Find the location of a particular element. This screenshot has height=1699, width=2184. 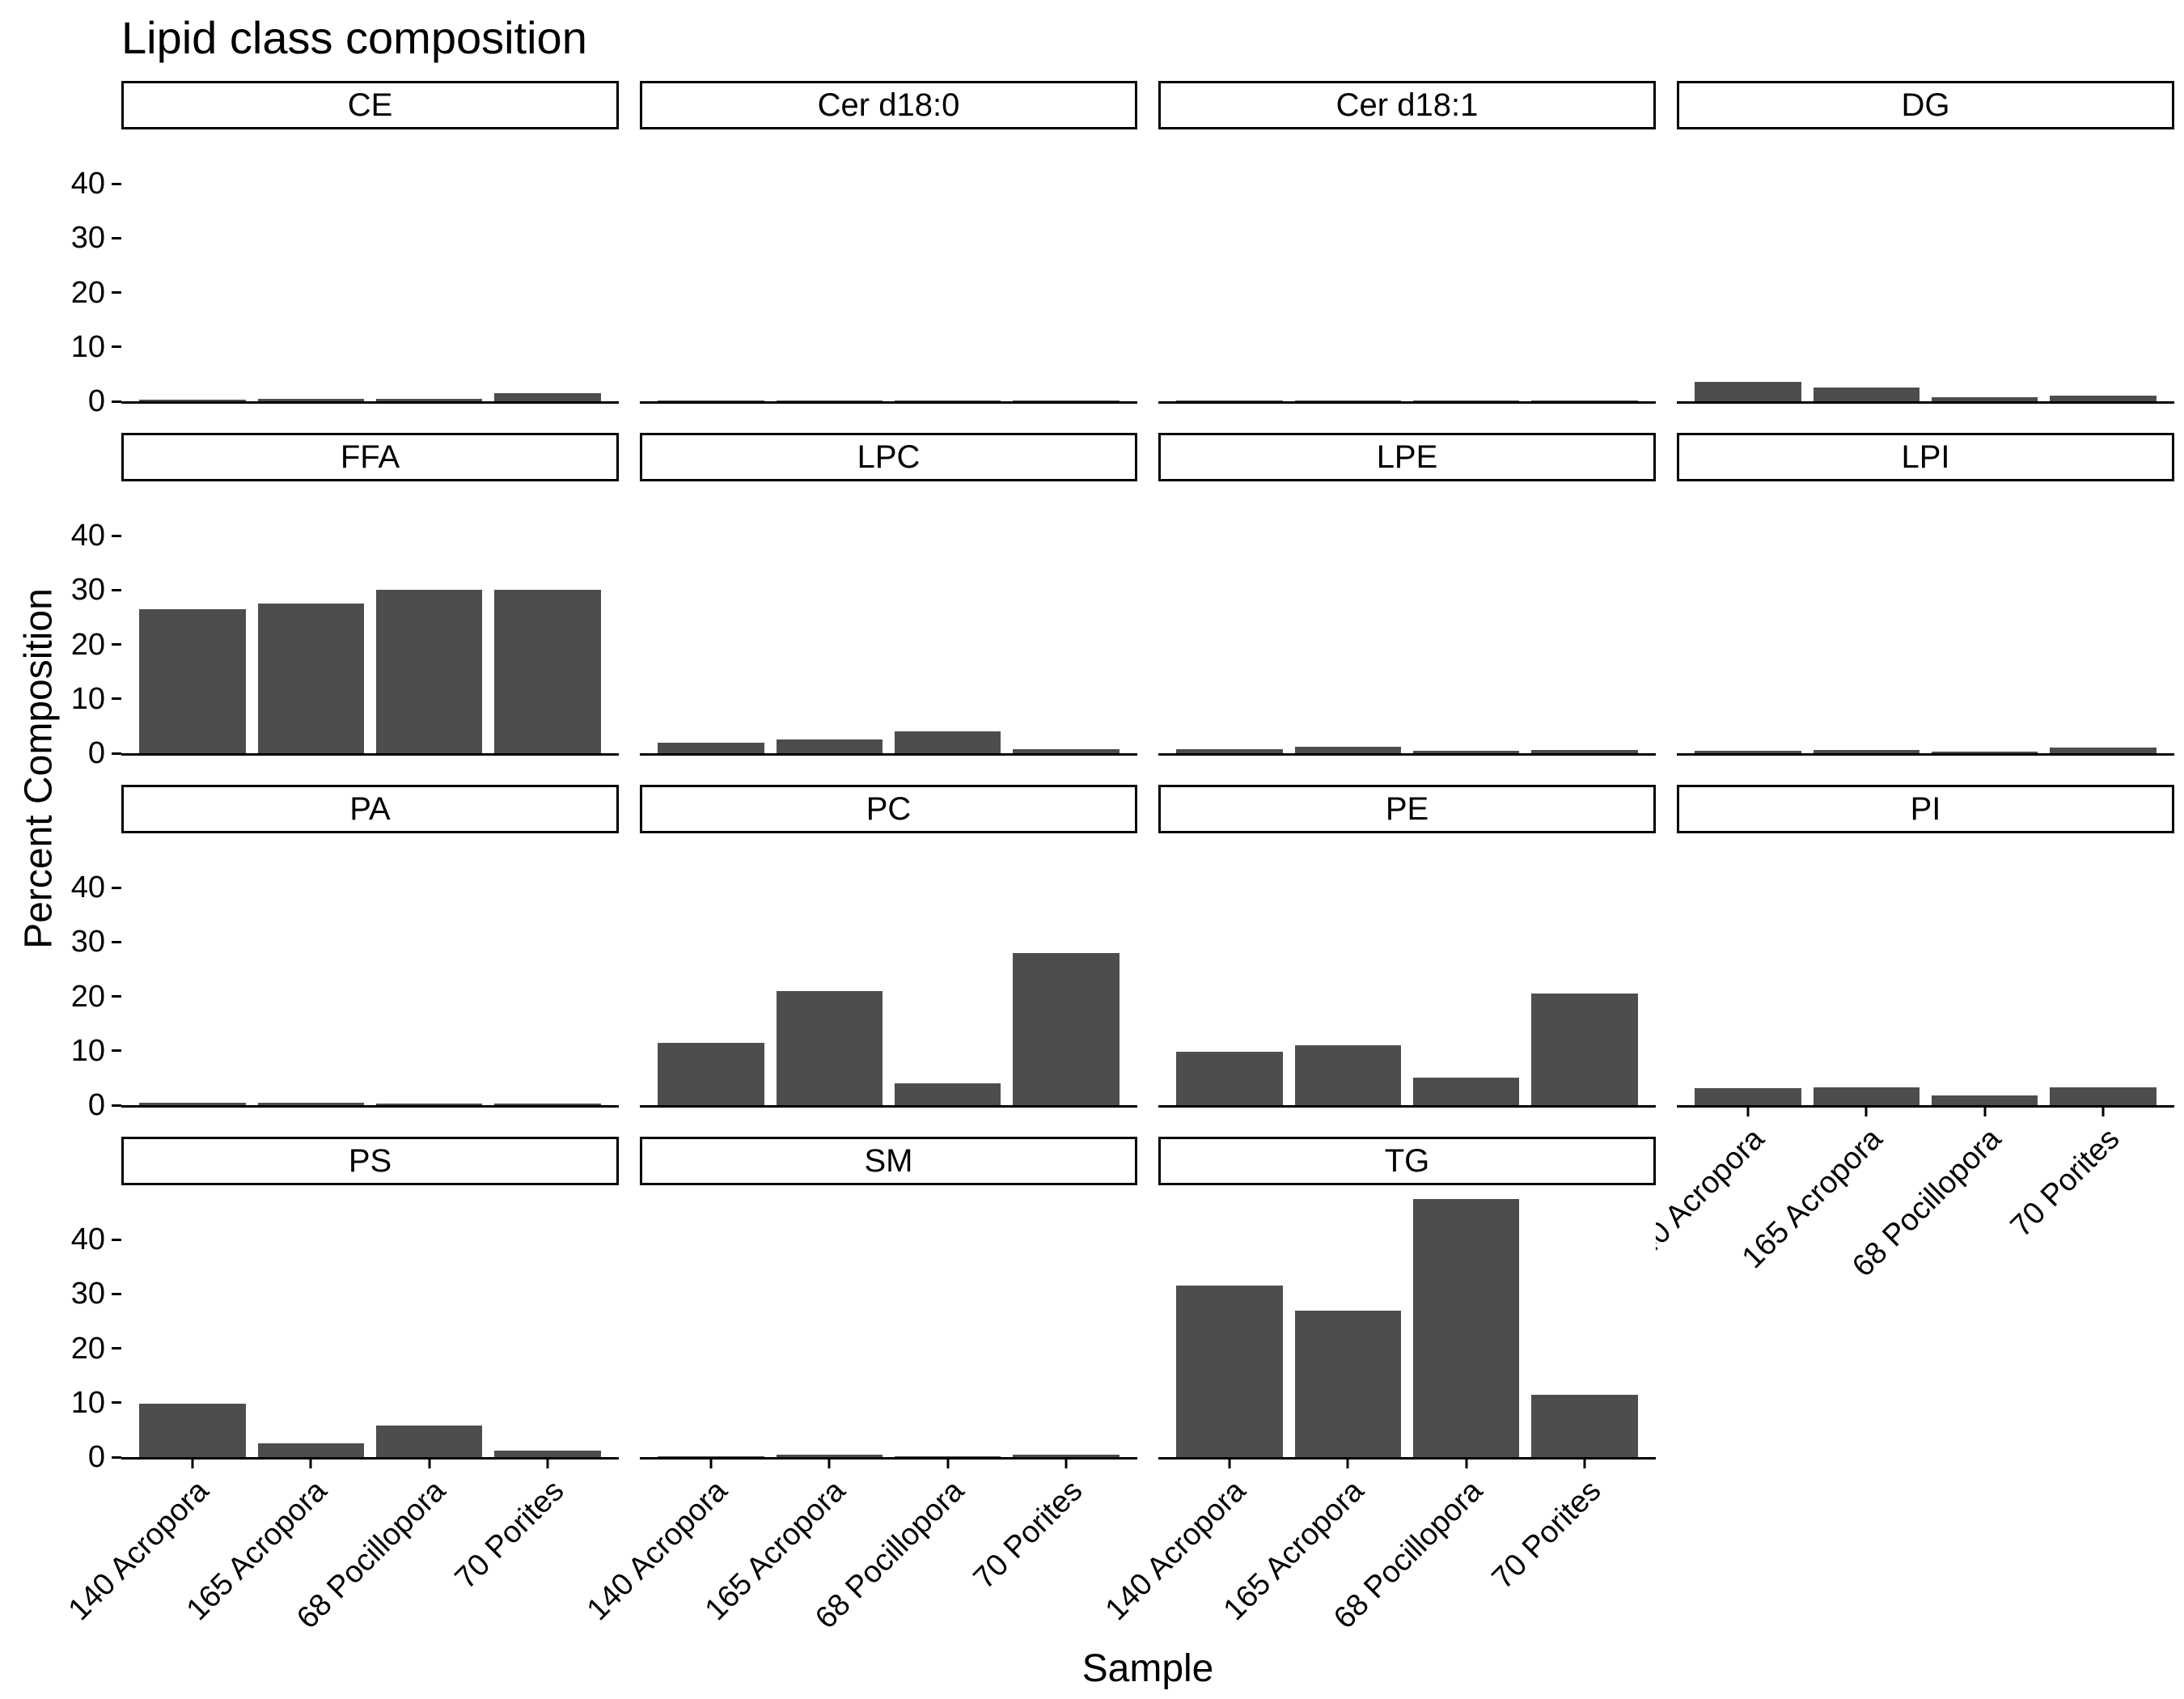

facet-cell: FFA 0 10 20 30 40 is located at coordinates (345, 601).